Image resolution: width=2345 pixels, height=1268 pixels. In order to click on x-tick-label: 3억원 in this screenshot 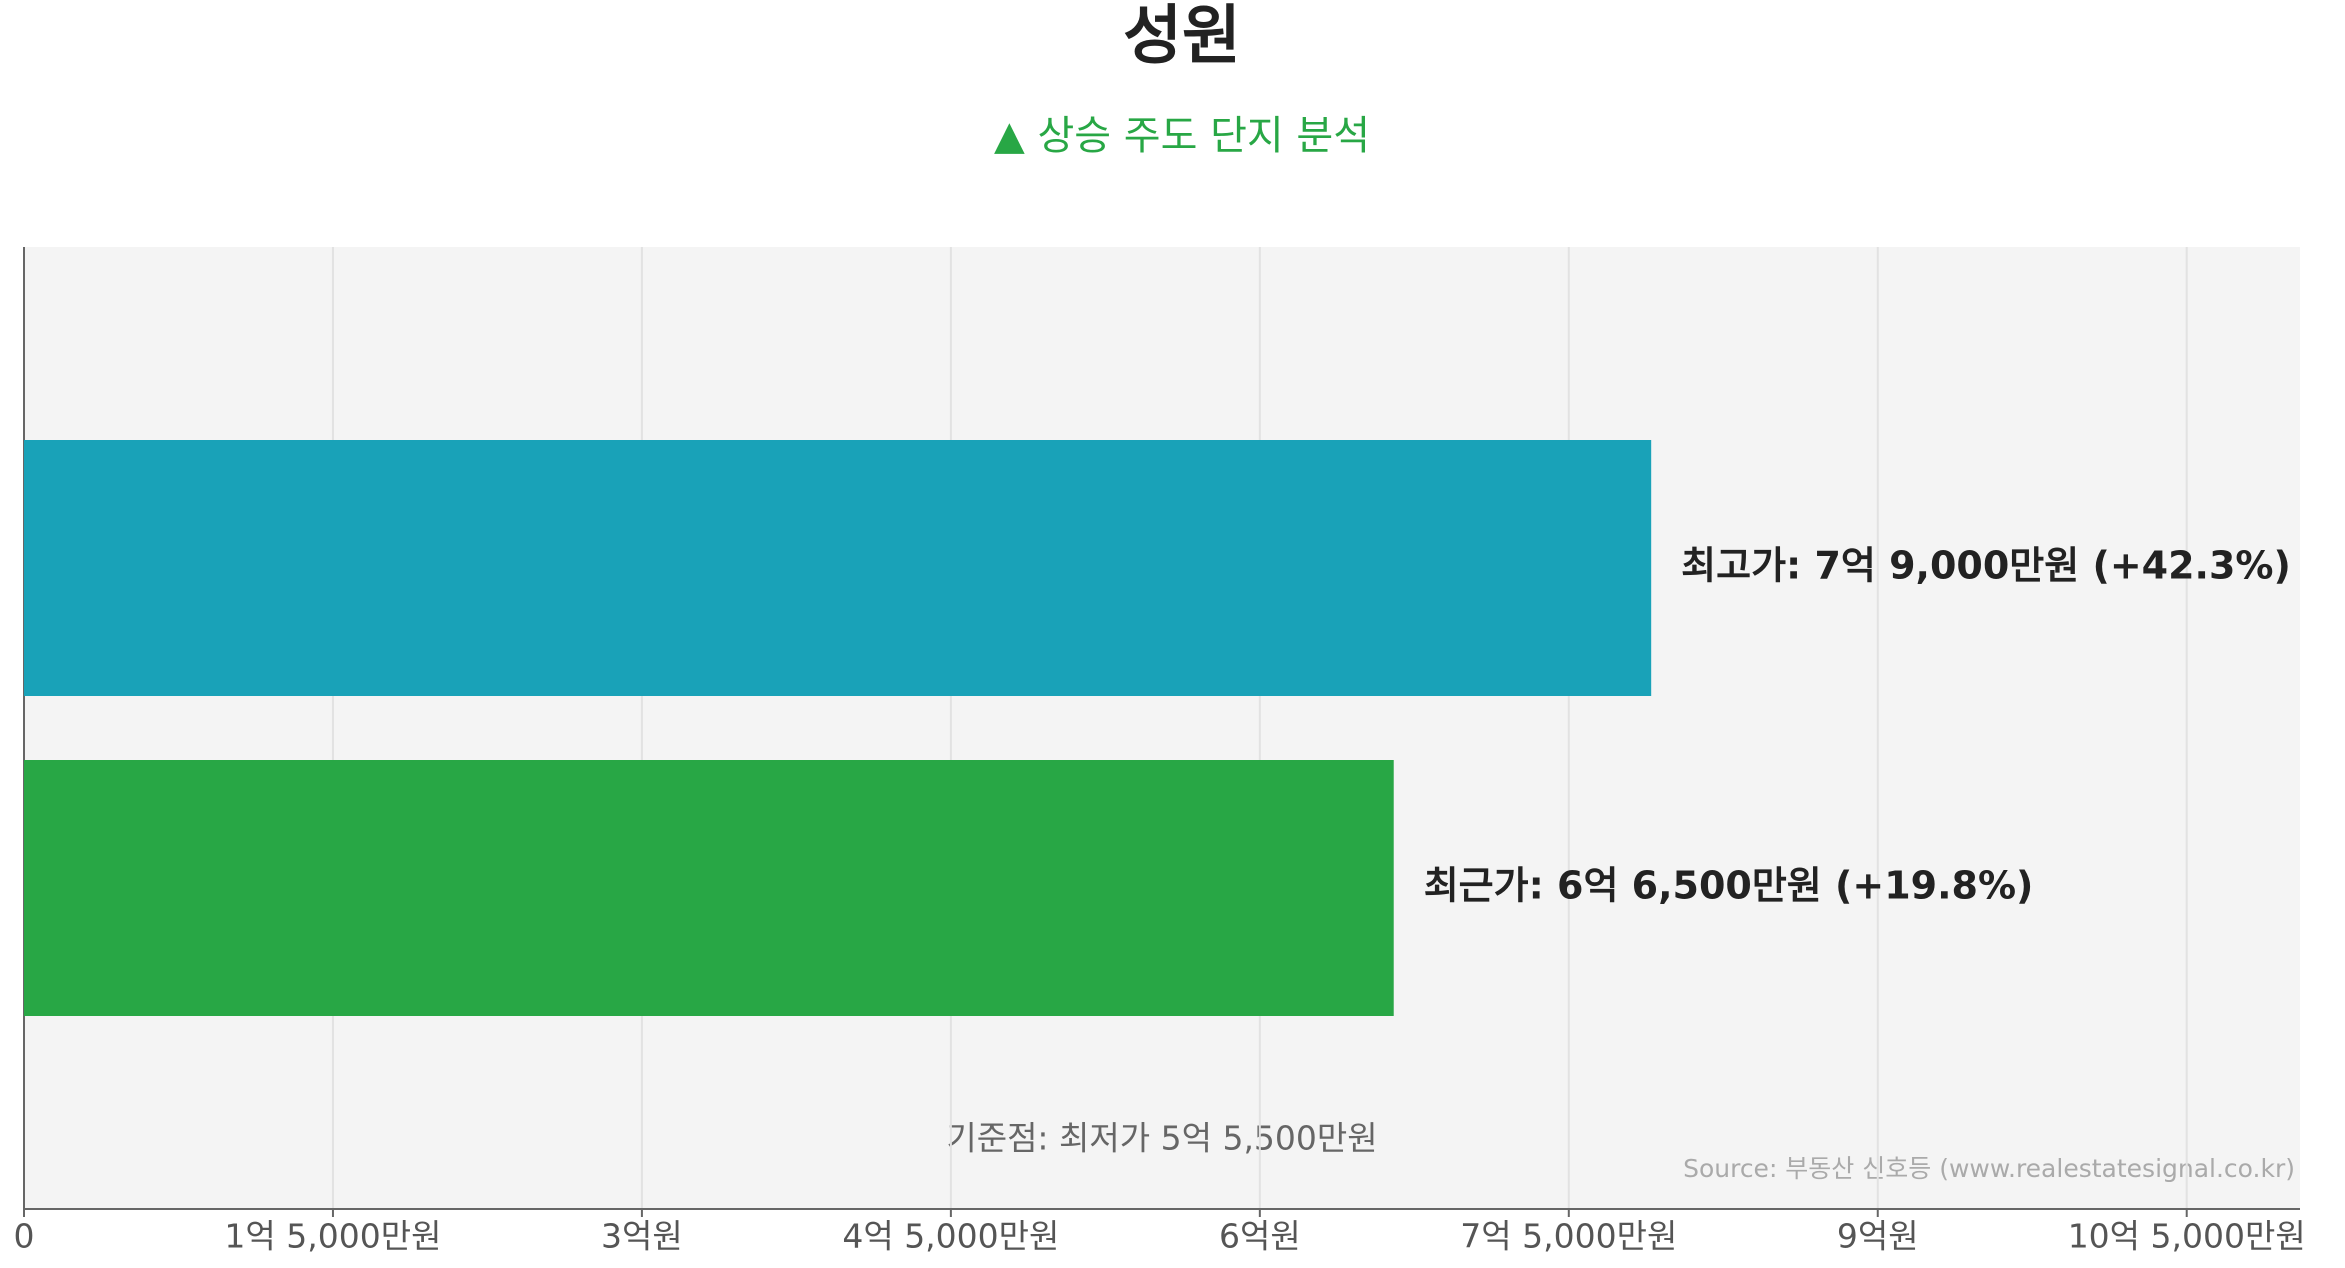, I will do `click(642, 1236)`.